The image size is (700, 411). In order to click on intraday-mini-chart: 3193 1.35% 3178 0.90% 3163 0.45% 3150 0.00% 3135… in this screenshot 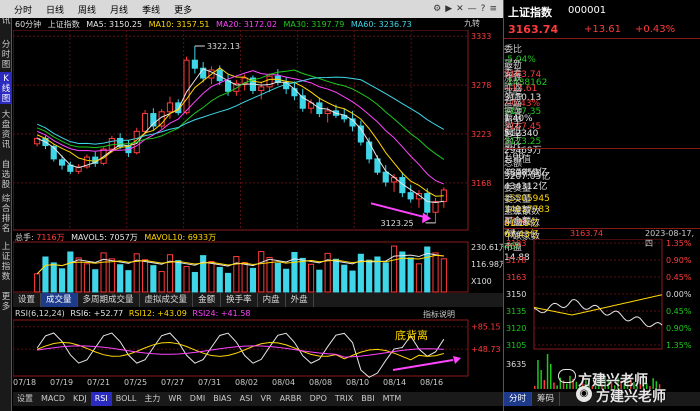, I will do `click(602, 315)`.